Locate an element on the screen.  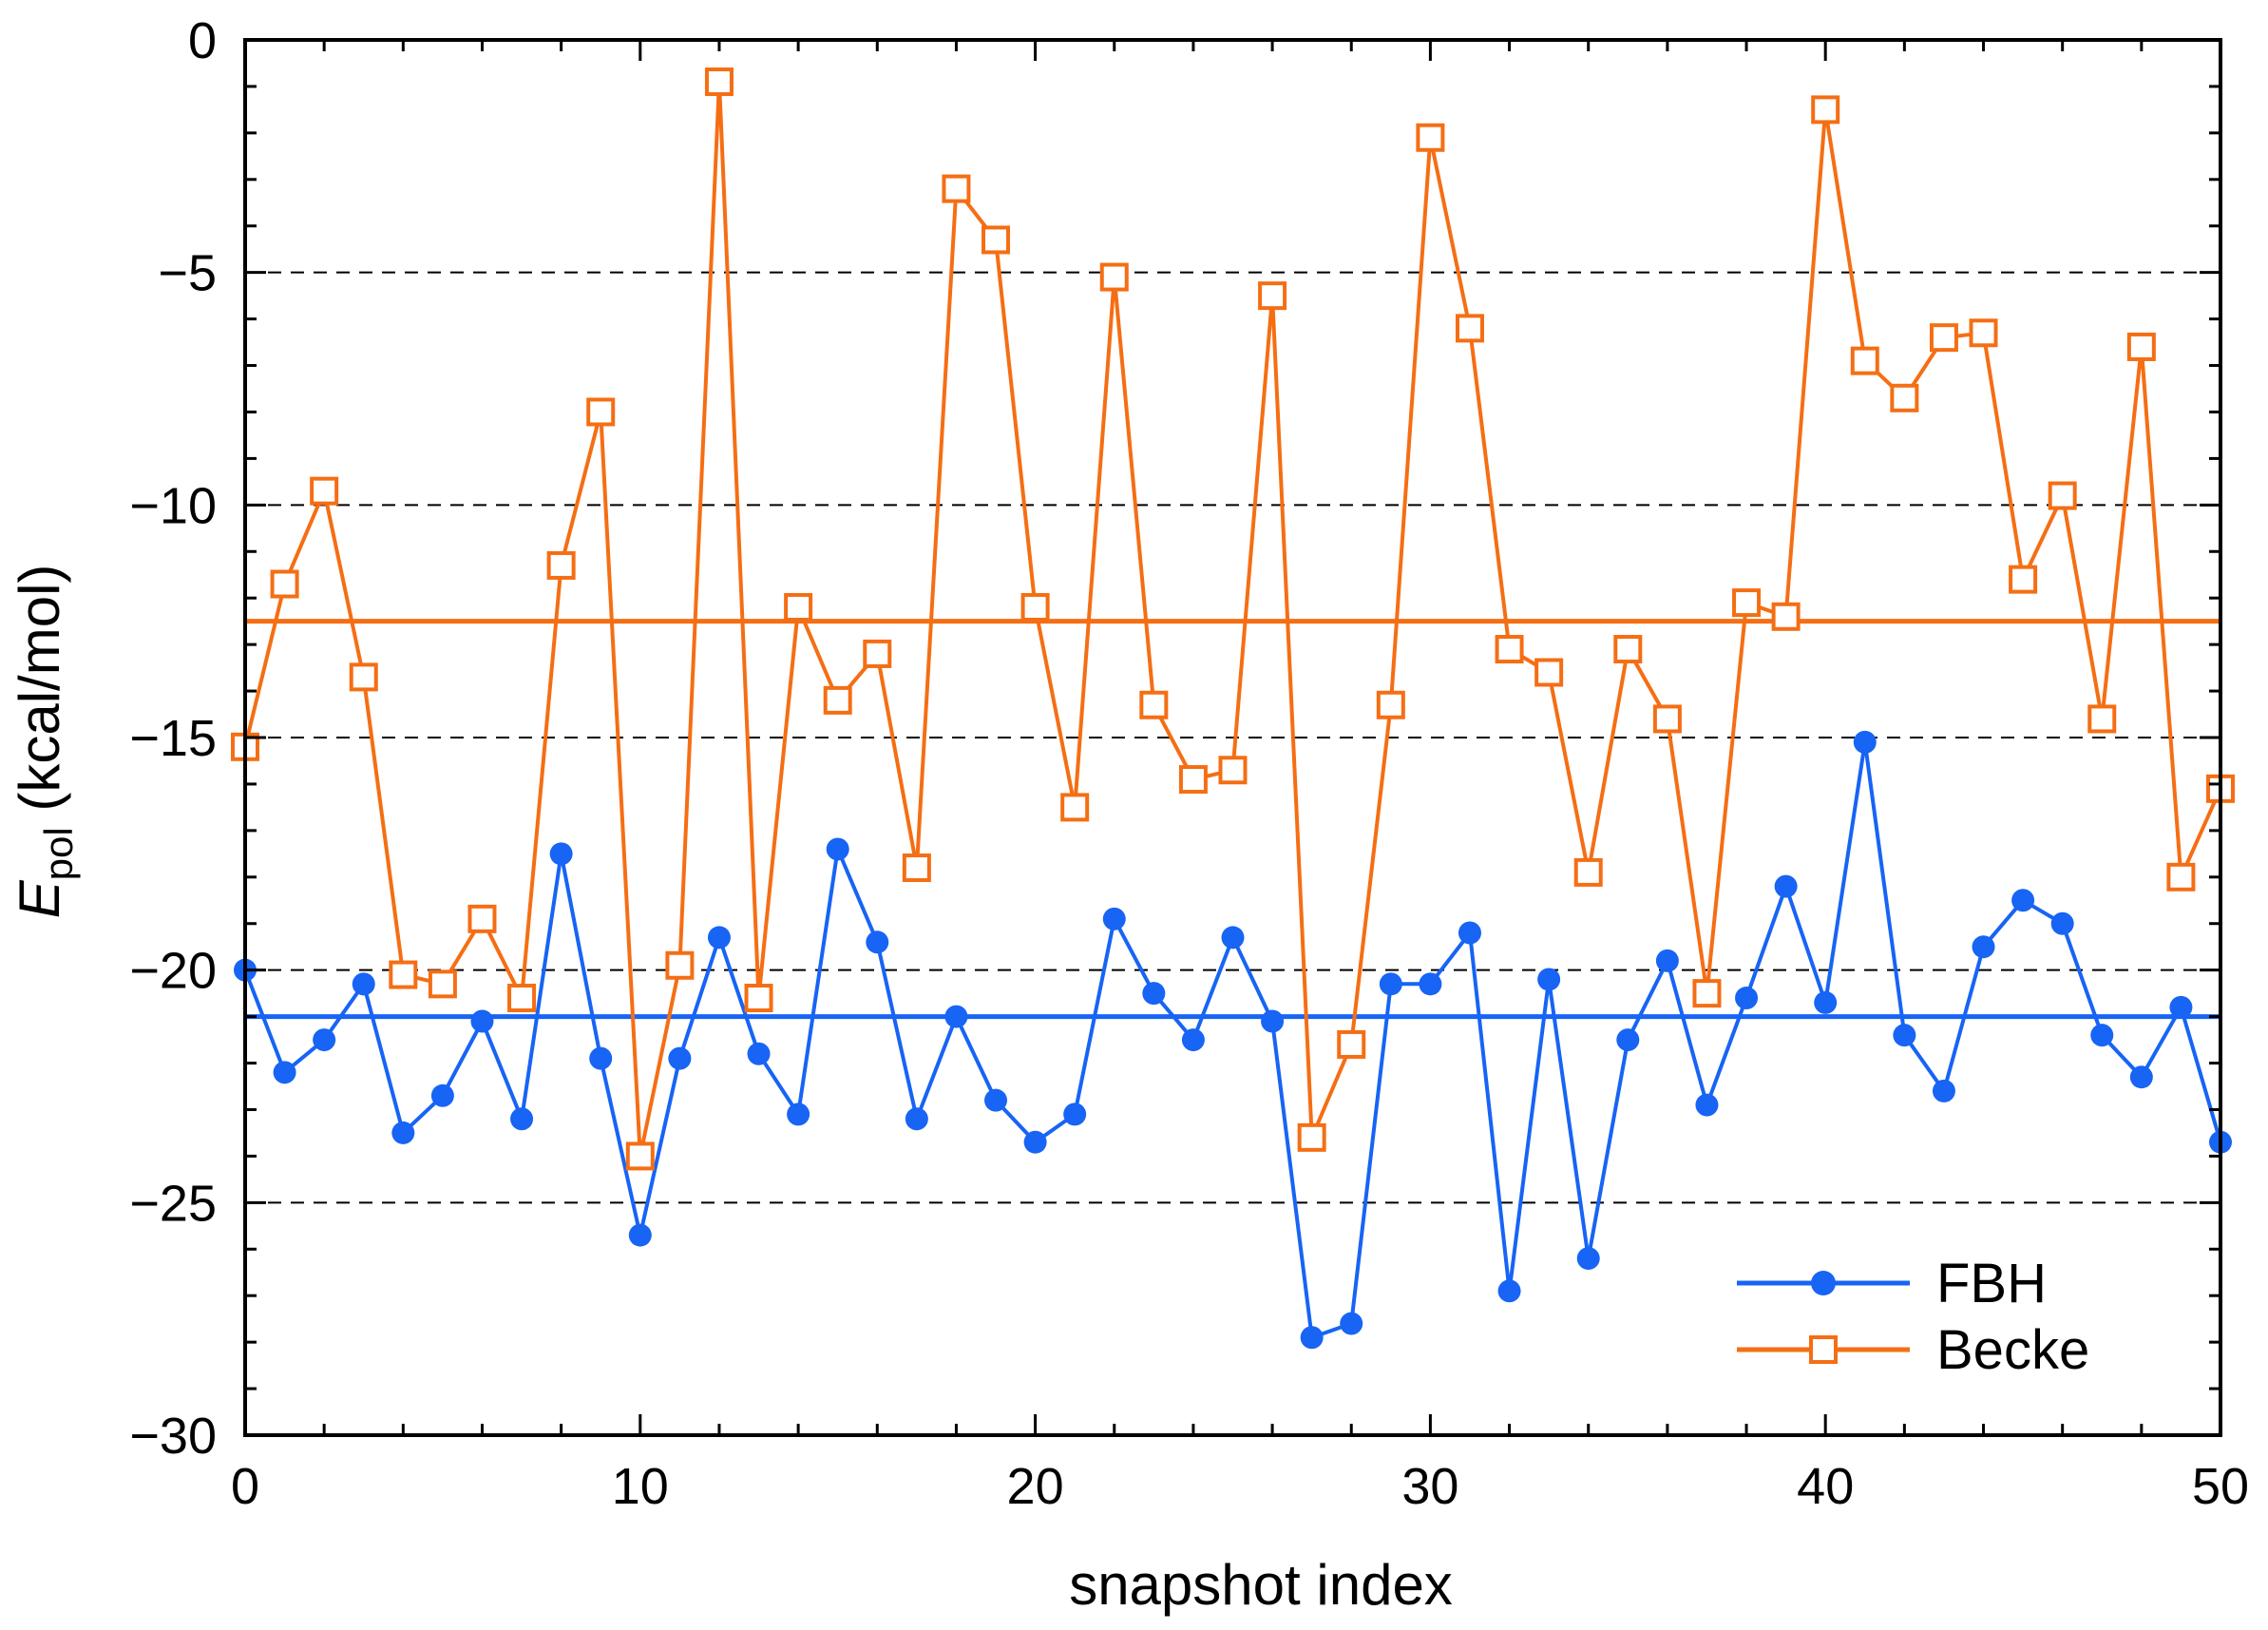
x-tick-label: 10 is located at coordinates (641, 1486).